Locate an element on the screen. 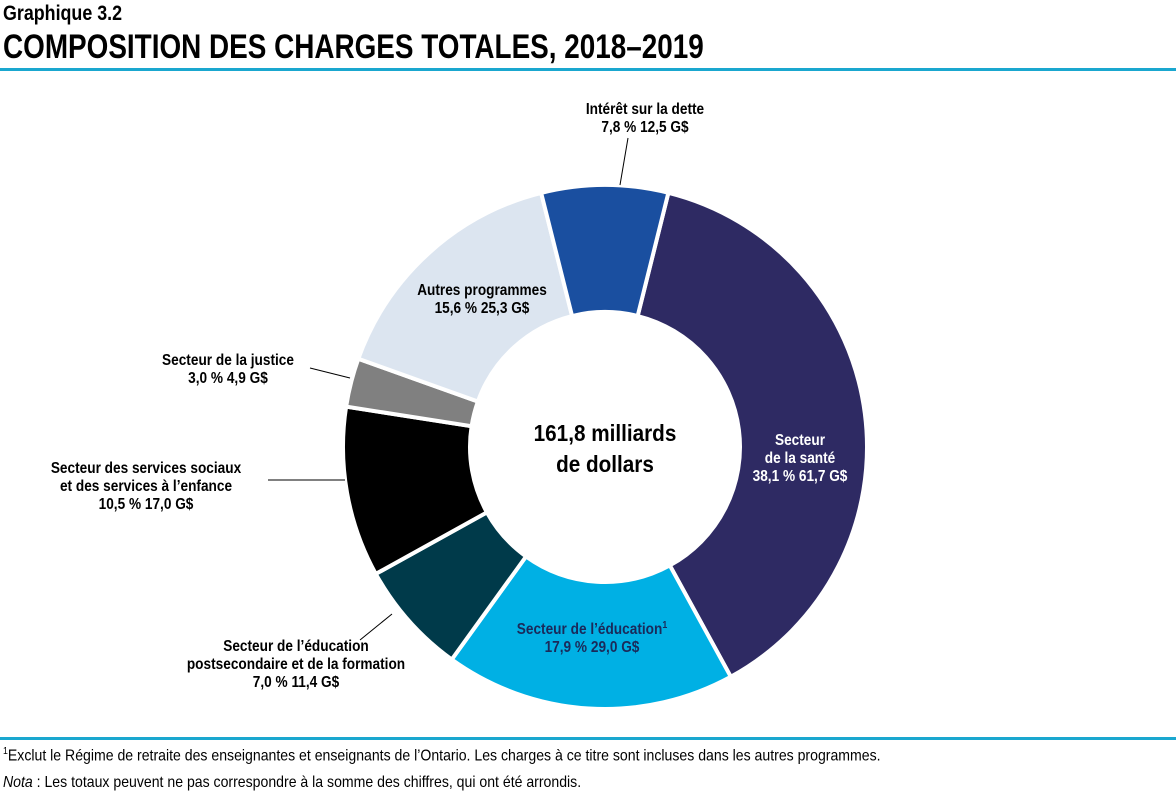  center-label: 161,8 milliards de dollars is located at coordinates (605, 449).